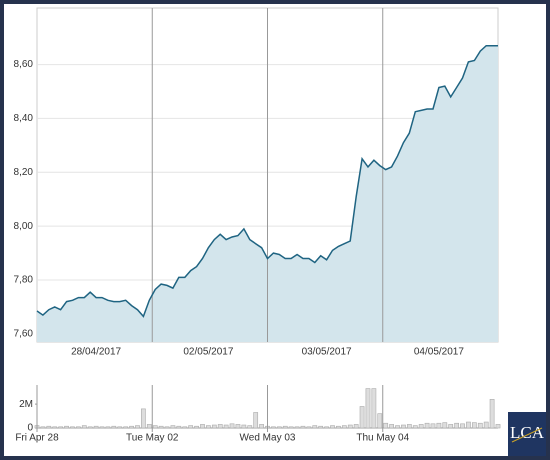 This screenshot has height=460, width=550. I want to click on x-tick-label: 04/05/2017, so click(439, 352).